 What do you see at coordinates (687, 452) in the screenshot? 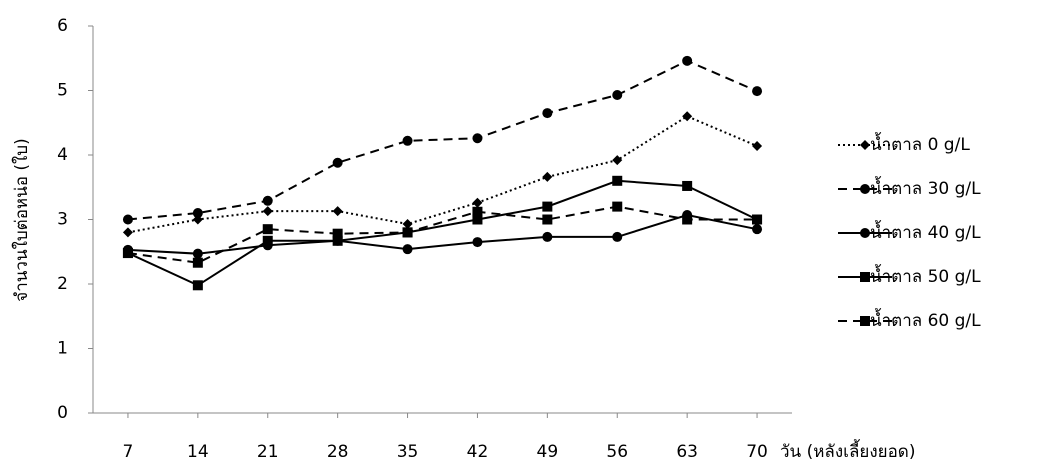
I see `x-tick-label: 63` at bounding box center [687, 452].